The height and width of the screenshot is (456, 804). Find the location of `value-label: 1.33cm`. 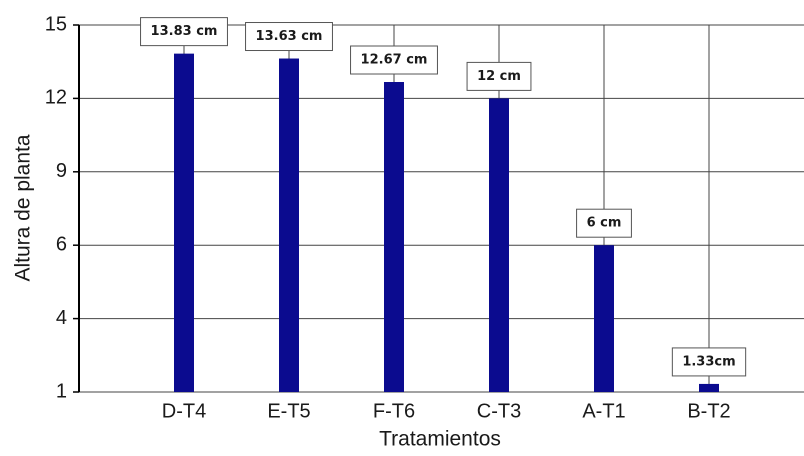

value-label: 1.33cm is located at coordinates (708, 361).